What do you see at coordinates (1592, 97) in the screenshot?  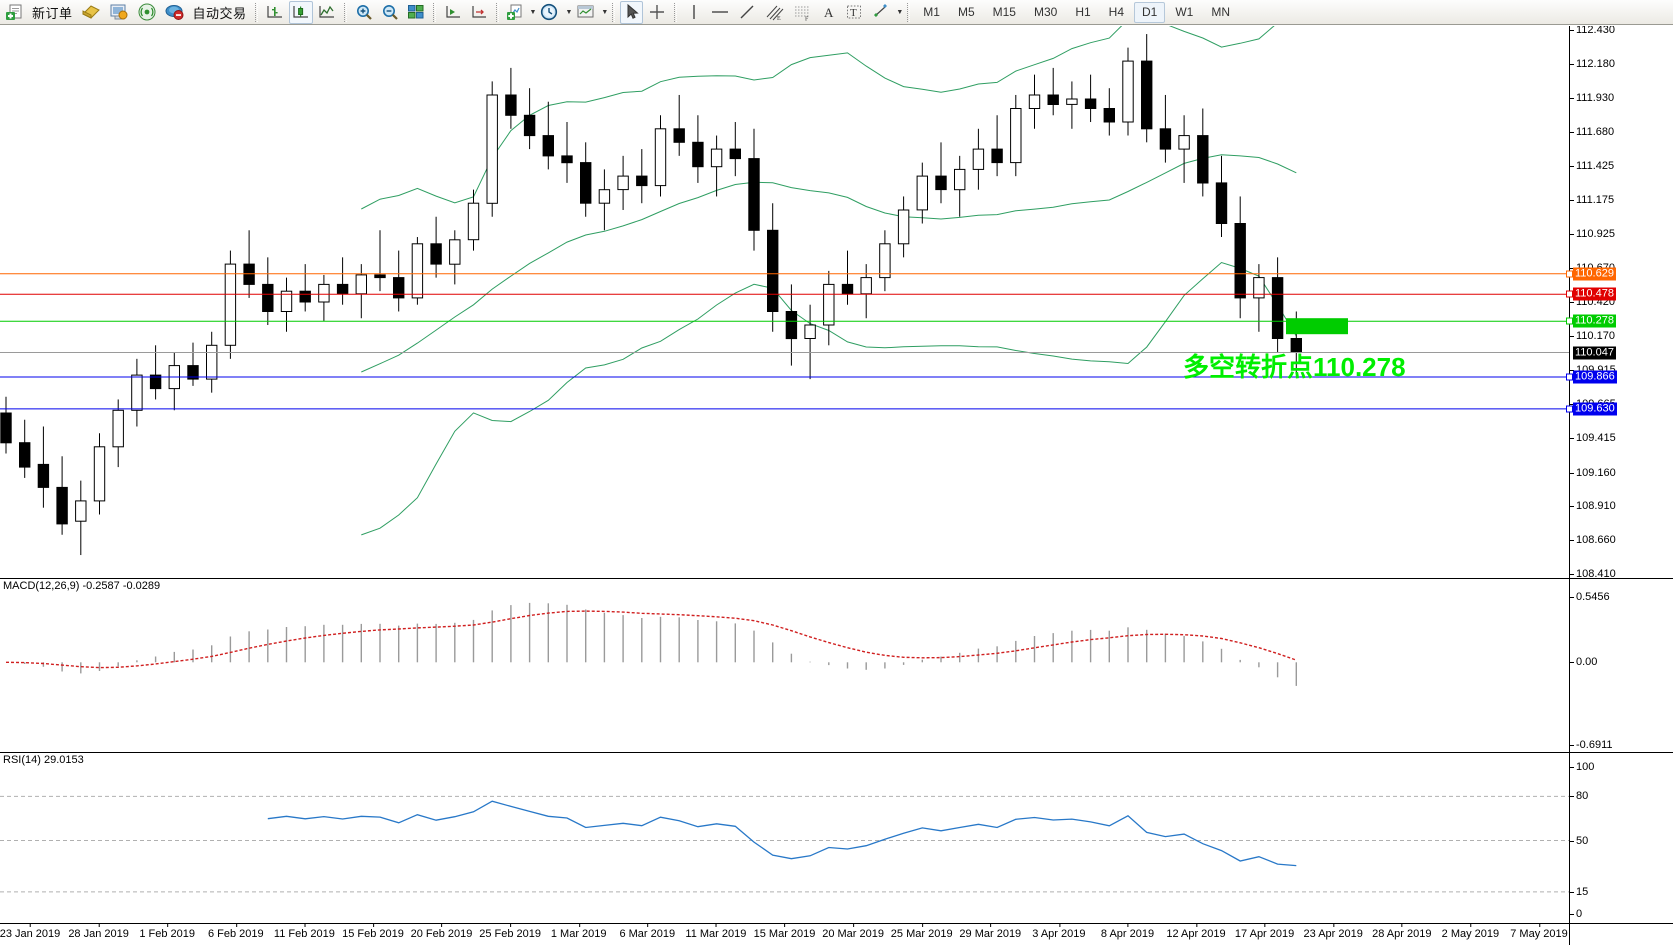 I see `price-tick-111.930: 111.930` at bounding box center [1592, 97].